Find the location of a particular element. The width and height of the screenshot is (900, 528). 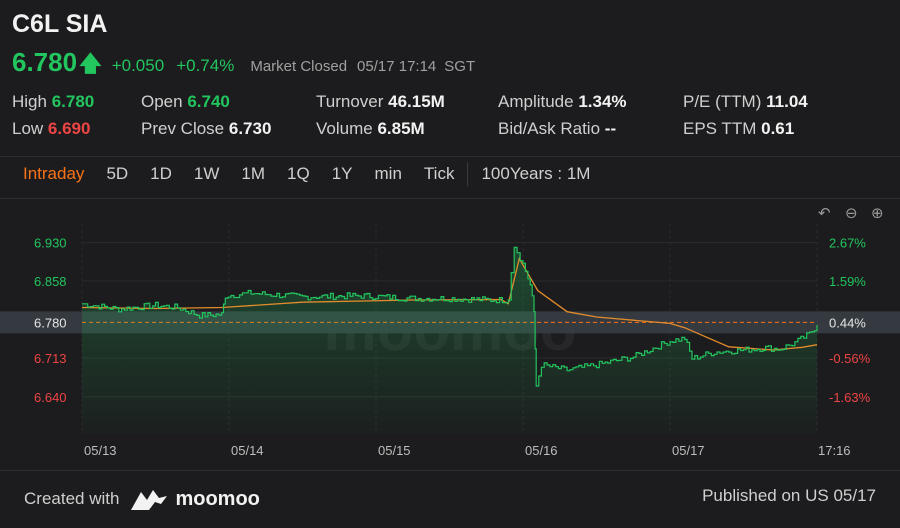

footer-created: Created with moomoo is located at coordinates (142, 499).